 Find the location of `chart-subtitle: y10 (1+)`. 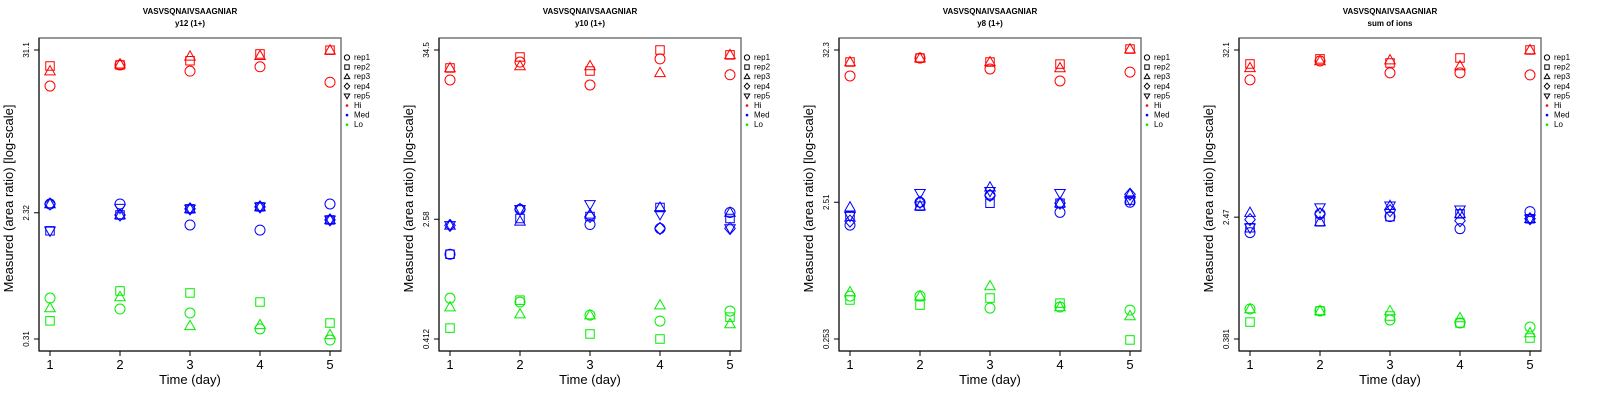

chart-subtitle: y10 (1+) is located at coordinates (590, 23).